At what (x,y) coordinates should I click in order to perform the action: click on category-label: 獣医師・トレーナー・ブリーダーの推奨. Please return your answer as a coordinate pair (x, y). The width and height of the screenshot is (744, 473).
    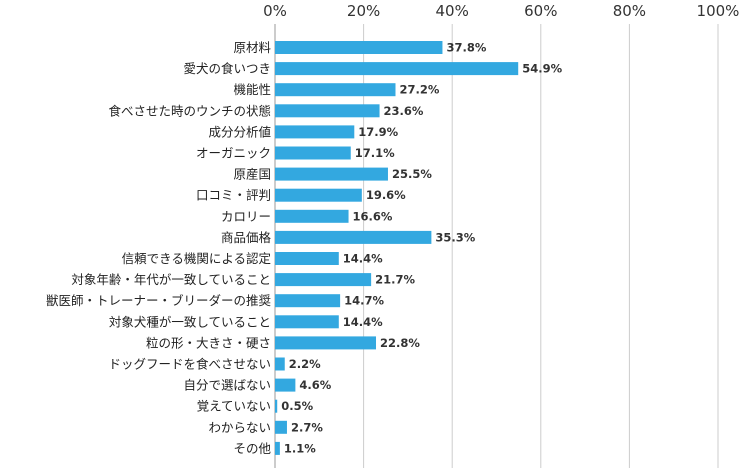
    Looking at the image, I should click on (159, 300).